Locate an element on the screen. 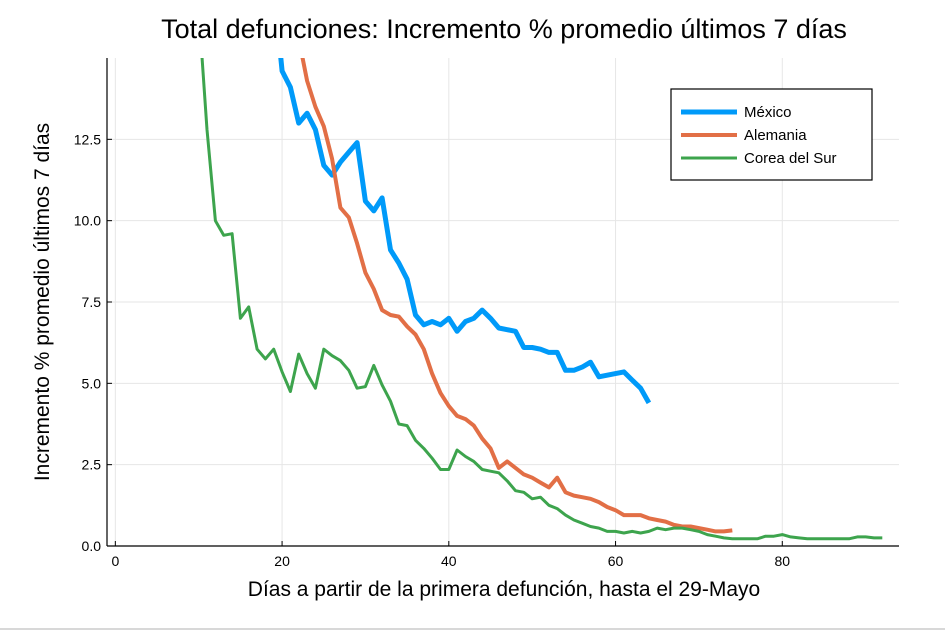 The image size is (945, 630). x-tick-label: 40 is located at coordinates (449, 561).